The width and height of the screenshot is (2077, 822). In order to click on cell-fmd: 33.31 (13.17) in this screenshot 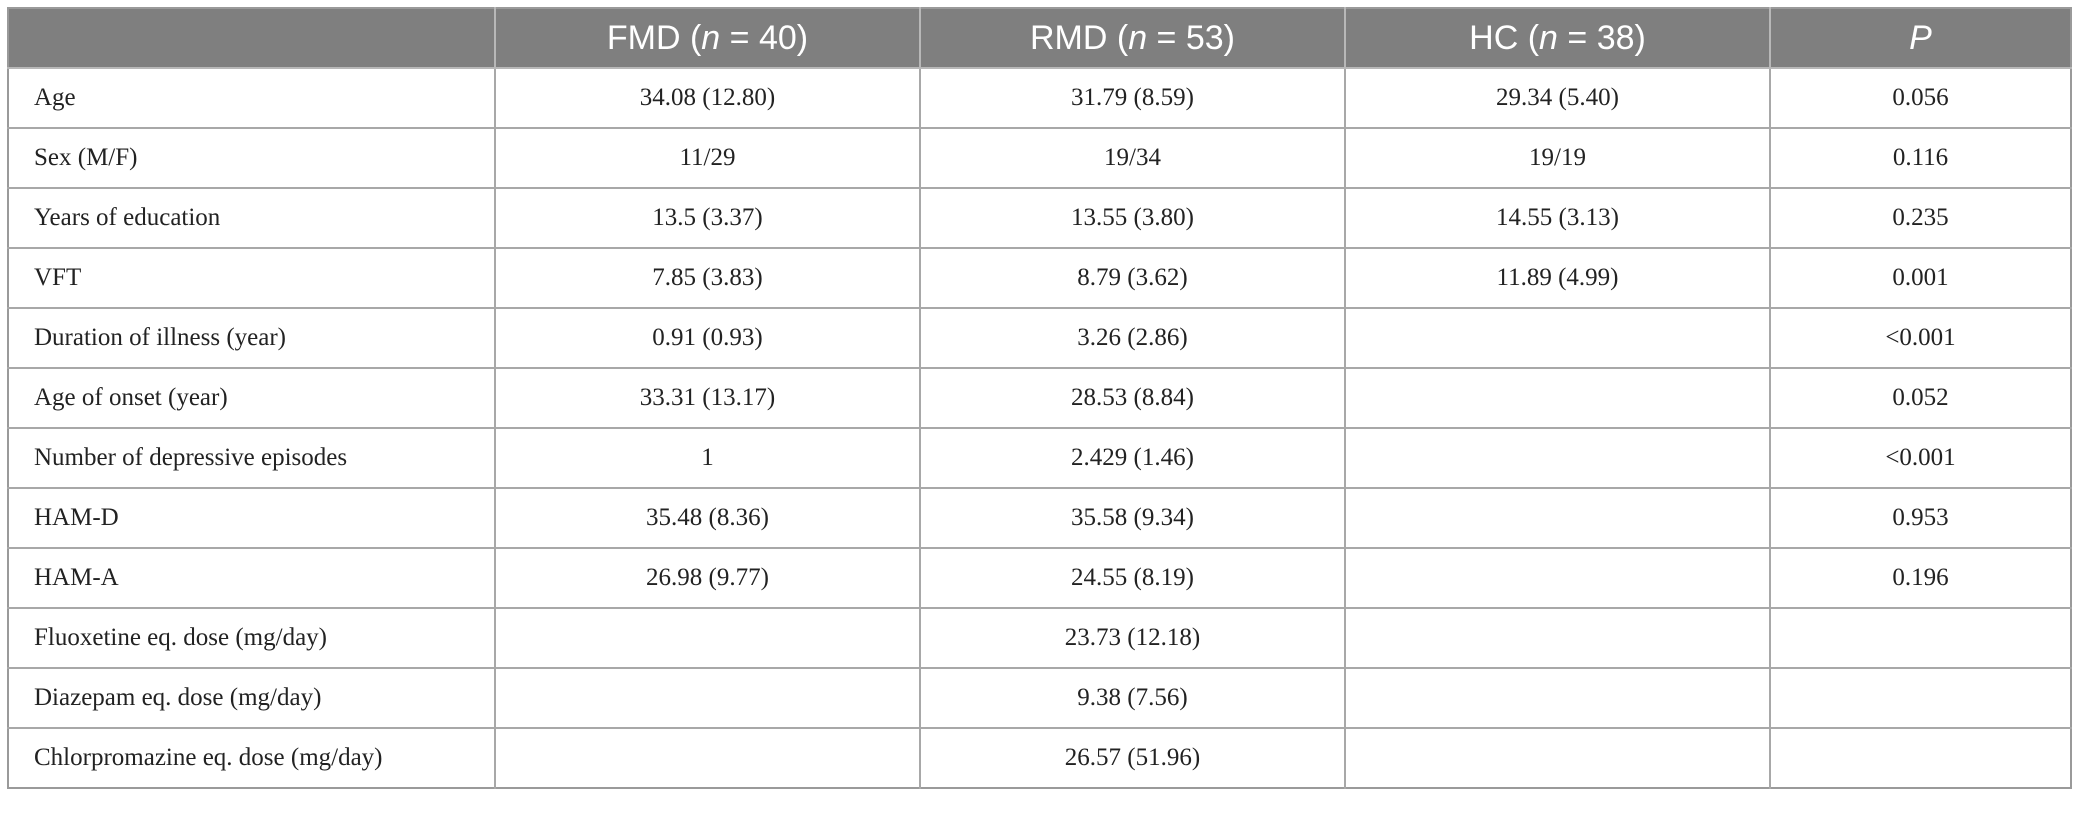, I will do `click(707, 398)`.